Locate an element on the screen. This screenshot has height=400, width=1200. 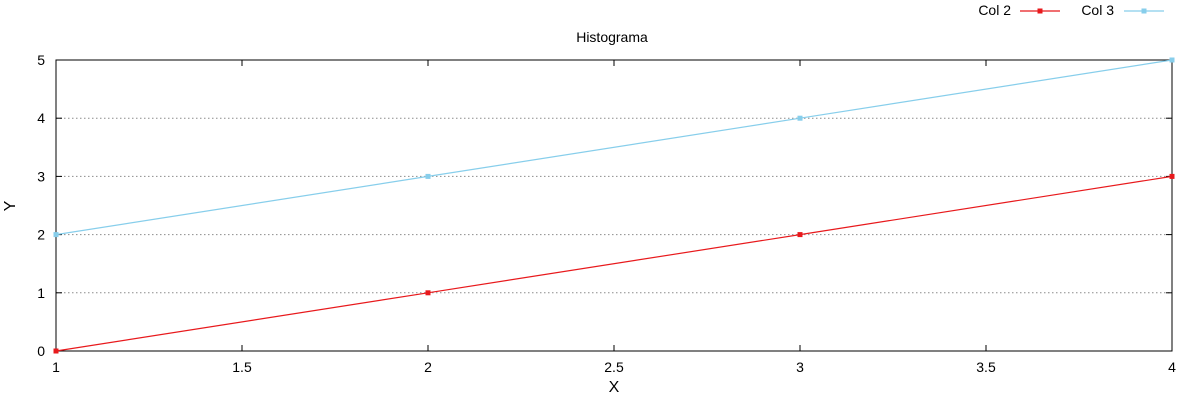
legend: Col 2 Col 3 is located at coordinates (1071, 10).